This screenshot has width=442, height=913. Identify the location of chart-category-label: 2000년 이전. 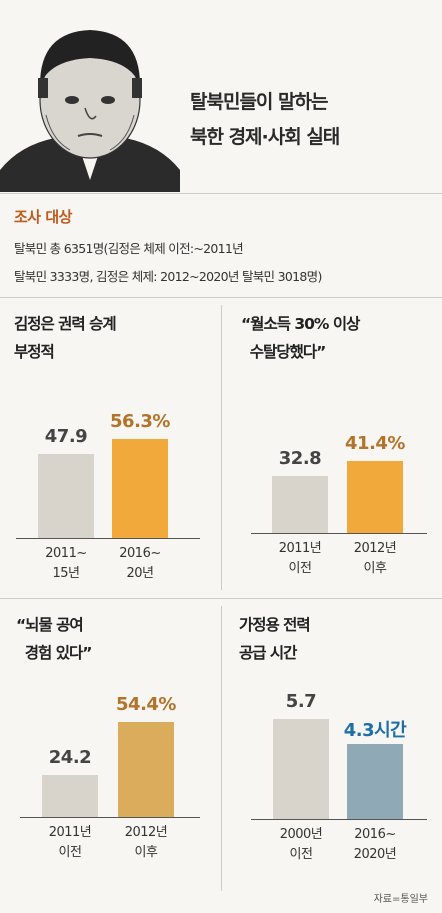
(301, 844).